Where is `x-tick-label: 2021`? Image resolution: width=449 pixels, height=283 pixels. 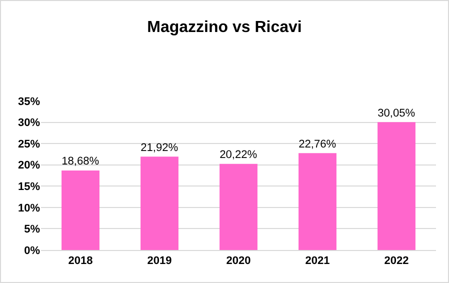 x-tick-label: 2021 is located at coordinates (317, 261).